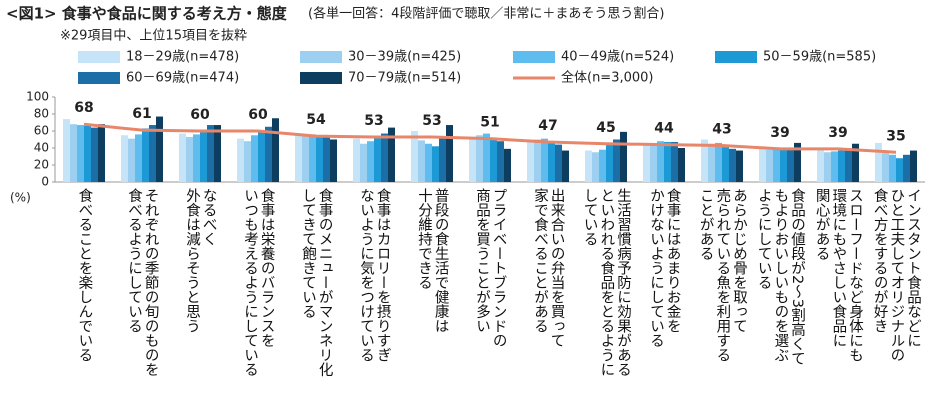  Describe the element at coordinates (664, 268) in the screenshot. I see `x-tick-label: 食事にはあまりお金を かけないようにしている` at that location.